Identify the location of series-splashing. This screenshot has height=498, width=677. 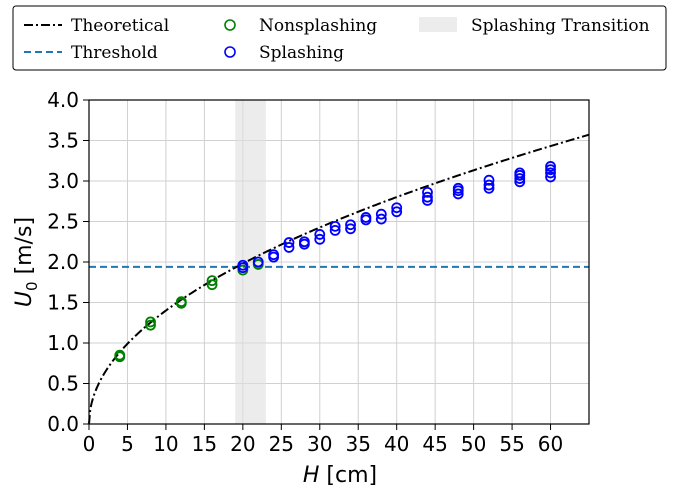
(396, 217).